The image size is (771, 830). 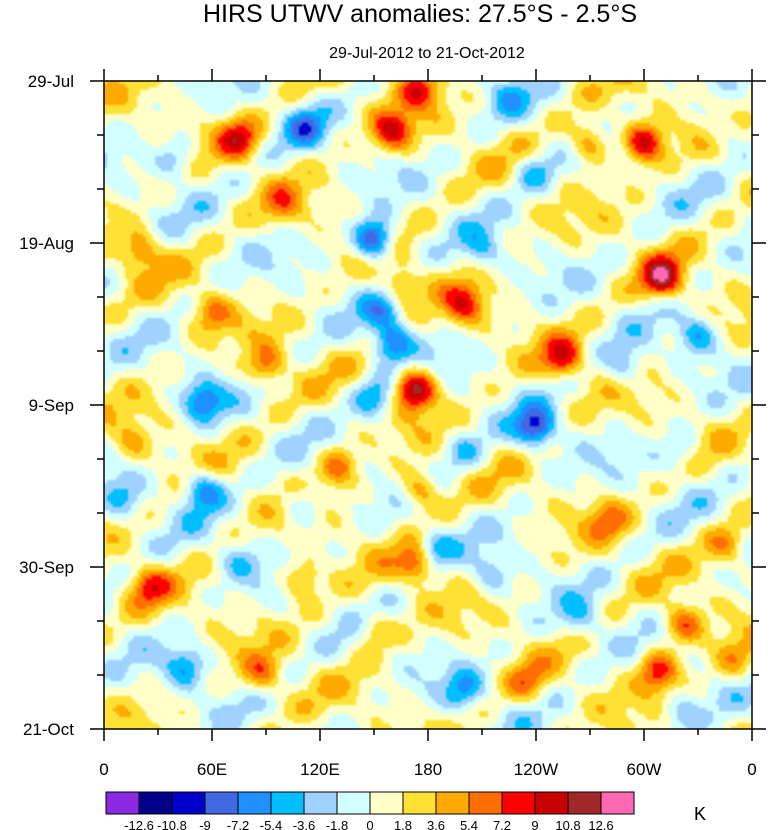 What do you see at coordinates (304, 824) in the screenshot?
I see `colorbar-label: -3.6` at bounding box center [304, 824].